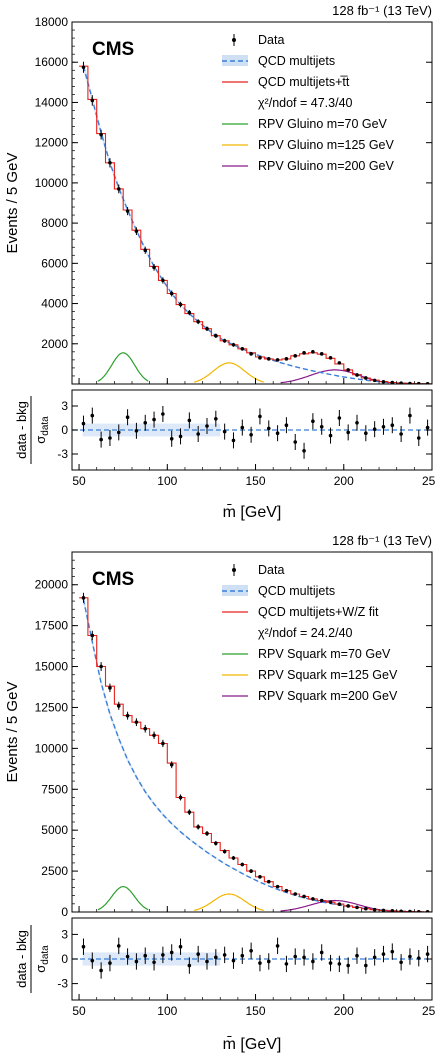 Image resolution: width=435 pixels, height=1057 pixels. I want to click on x-tick-label: 50, so click(79, 481).